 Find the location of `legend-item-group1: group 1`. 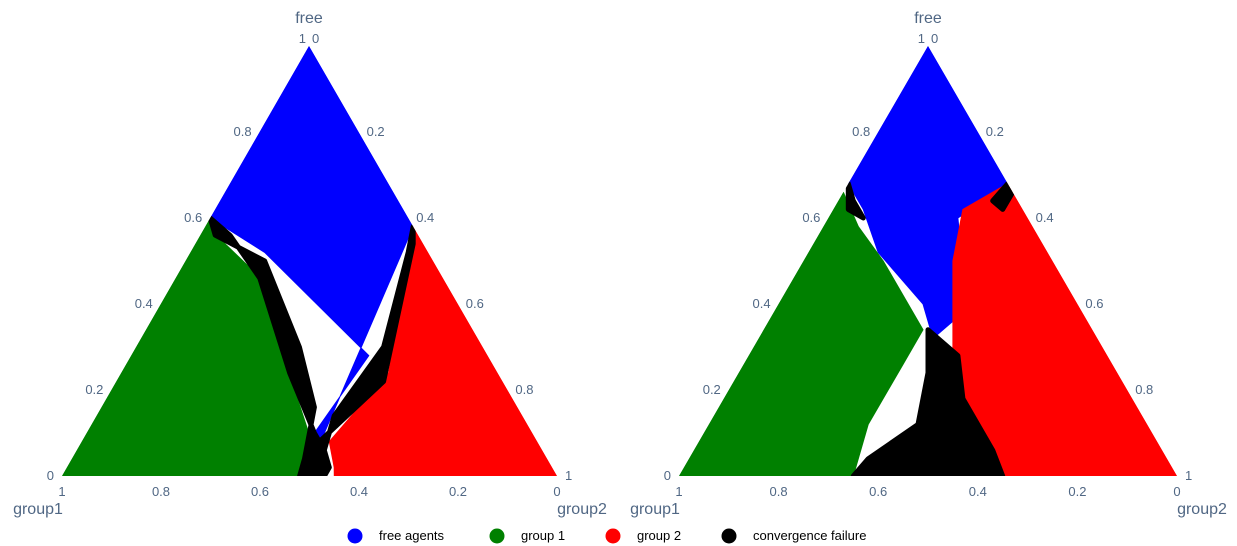

legend-item-group1: group 1 is located at coordinates (527, 536).